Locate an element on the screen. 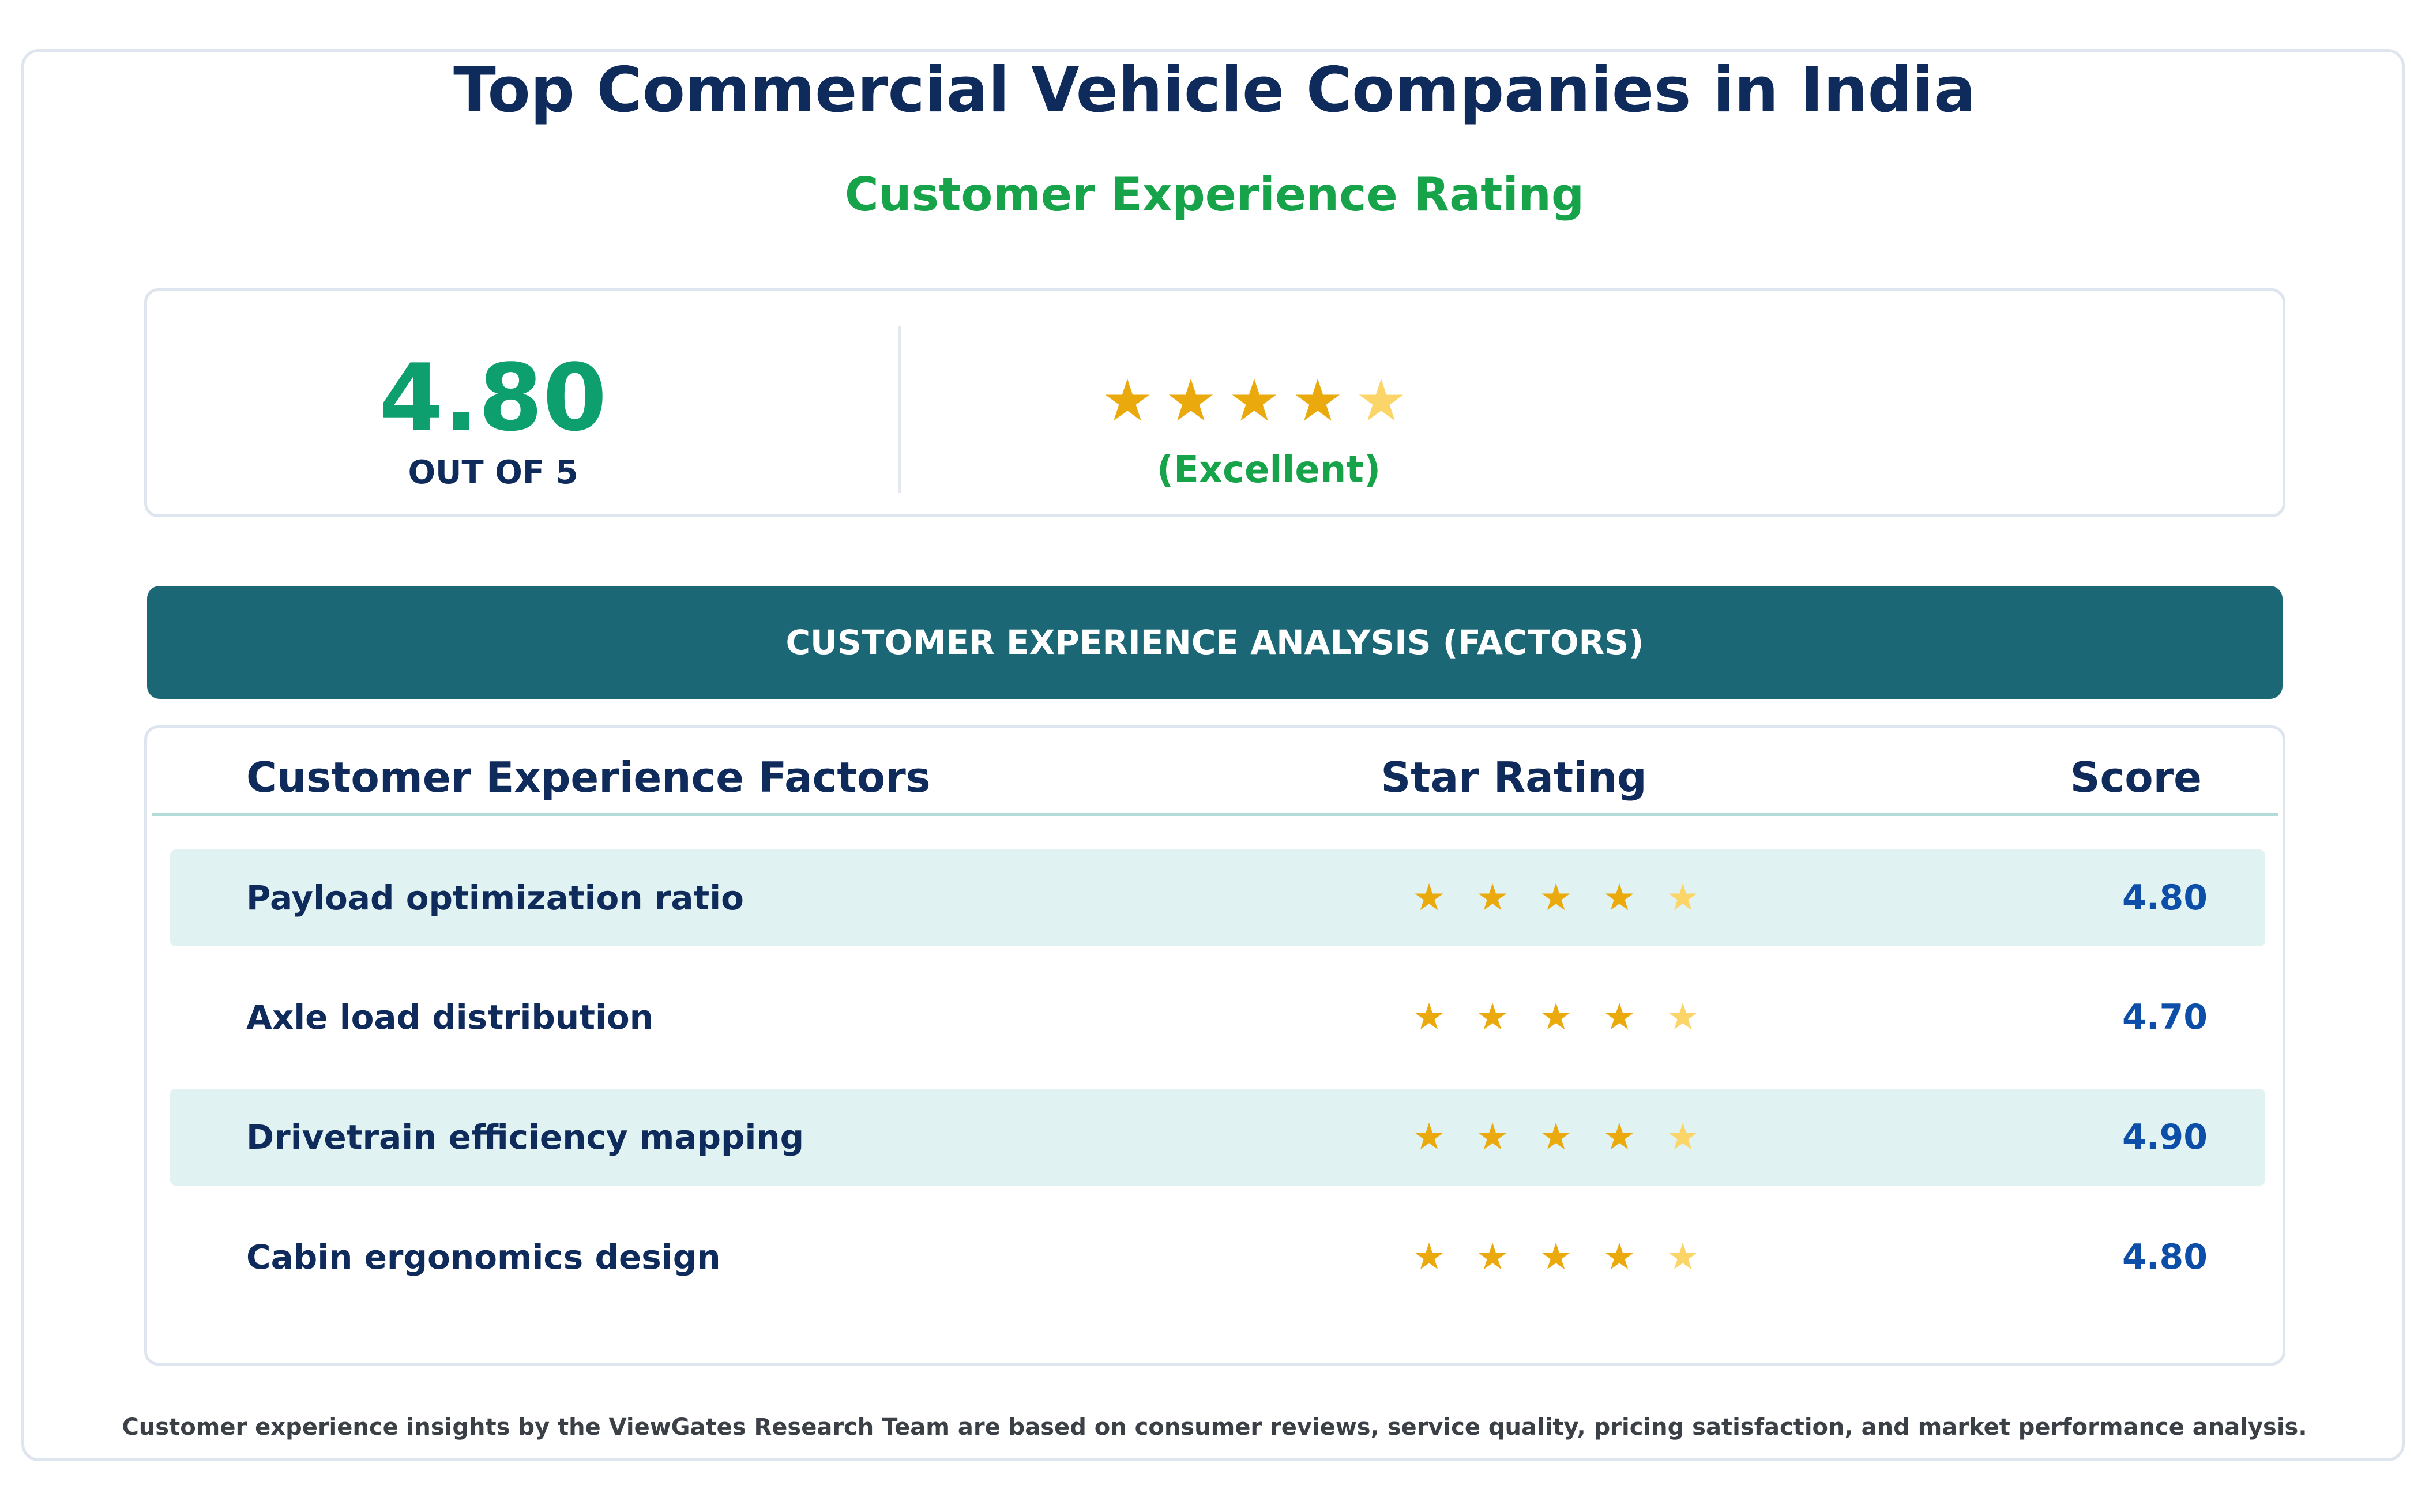 Image resolution: width=2429 pixels, height=1512 pixels. overall-star-rating: ★ ★ ★ ★ ★ is located at coordinates (1297, 400).